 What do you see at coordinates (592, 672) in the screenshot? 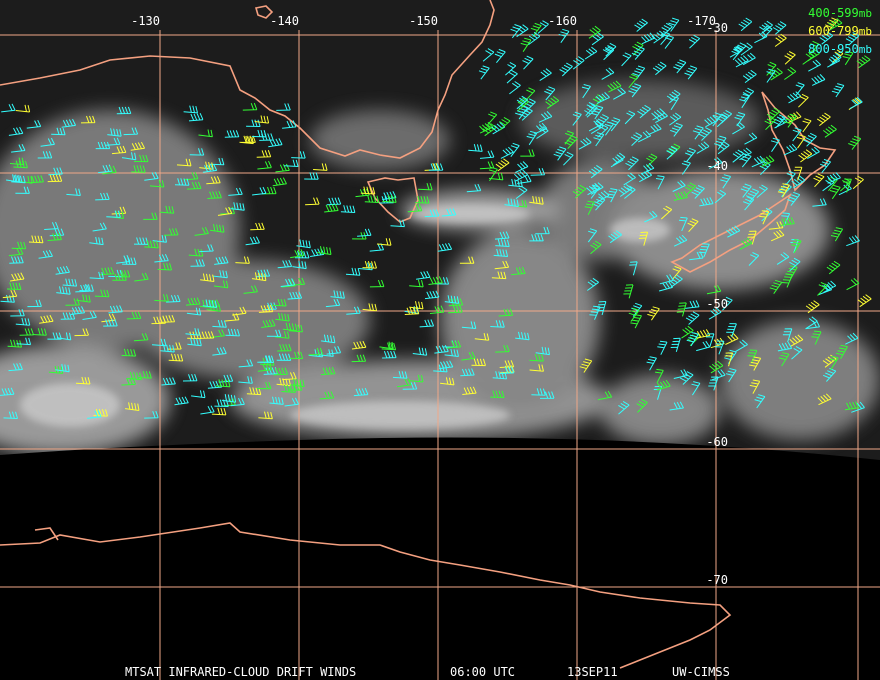
I see `footer-text: 13SEP11` at bounding box center [592, 672].